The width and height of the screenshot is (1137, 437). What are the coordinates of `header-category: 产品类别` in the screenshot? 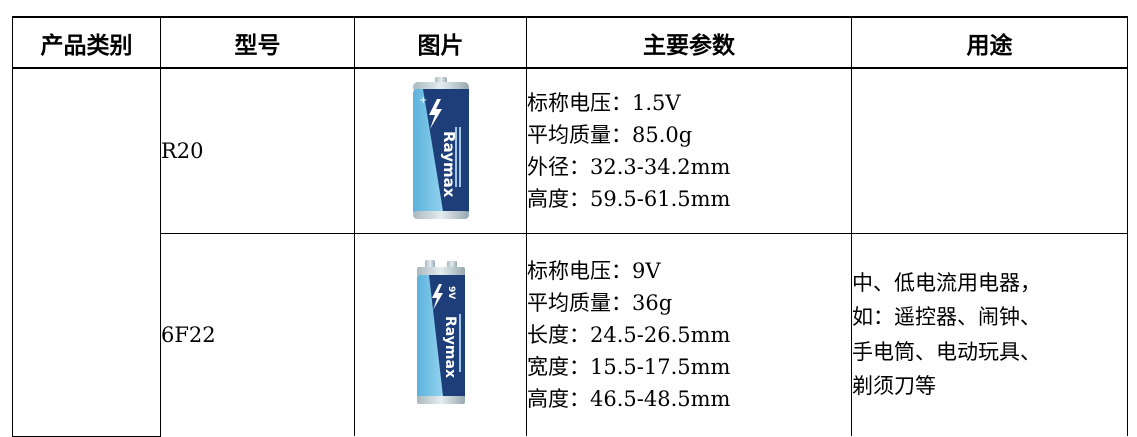 It's located at (86, 42).